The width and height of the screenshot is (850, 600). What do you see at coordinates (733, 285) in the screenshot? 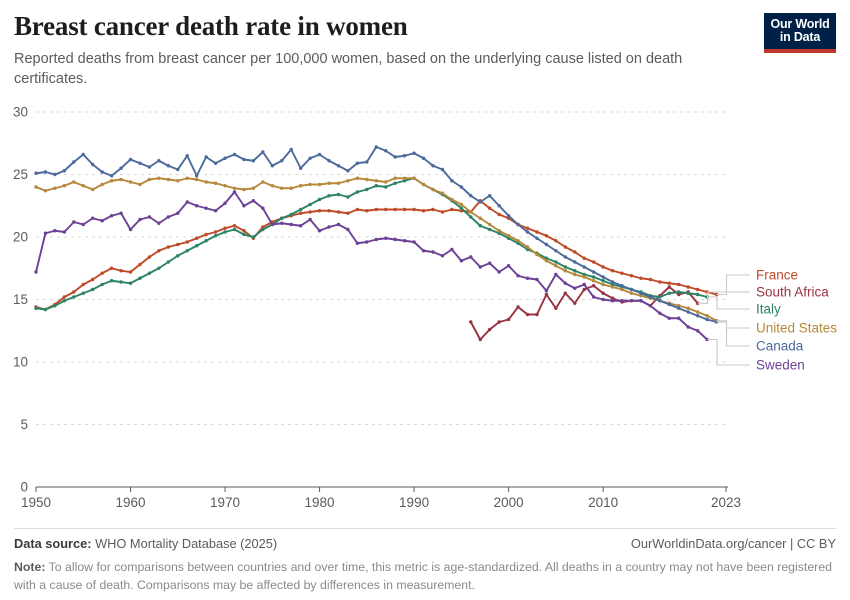
I see `legend-connector-france` at bounding box center [733, 285].